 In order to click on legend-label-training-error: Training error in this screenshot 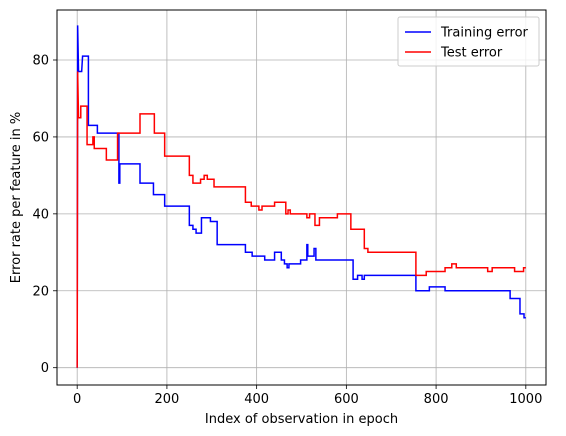, I will do `click(484, 33)`.